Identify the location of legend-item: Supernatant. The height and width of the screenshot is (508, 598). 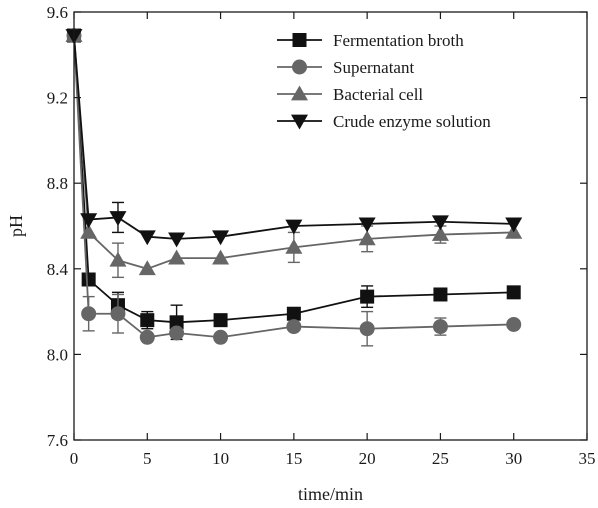
(345, 67).